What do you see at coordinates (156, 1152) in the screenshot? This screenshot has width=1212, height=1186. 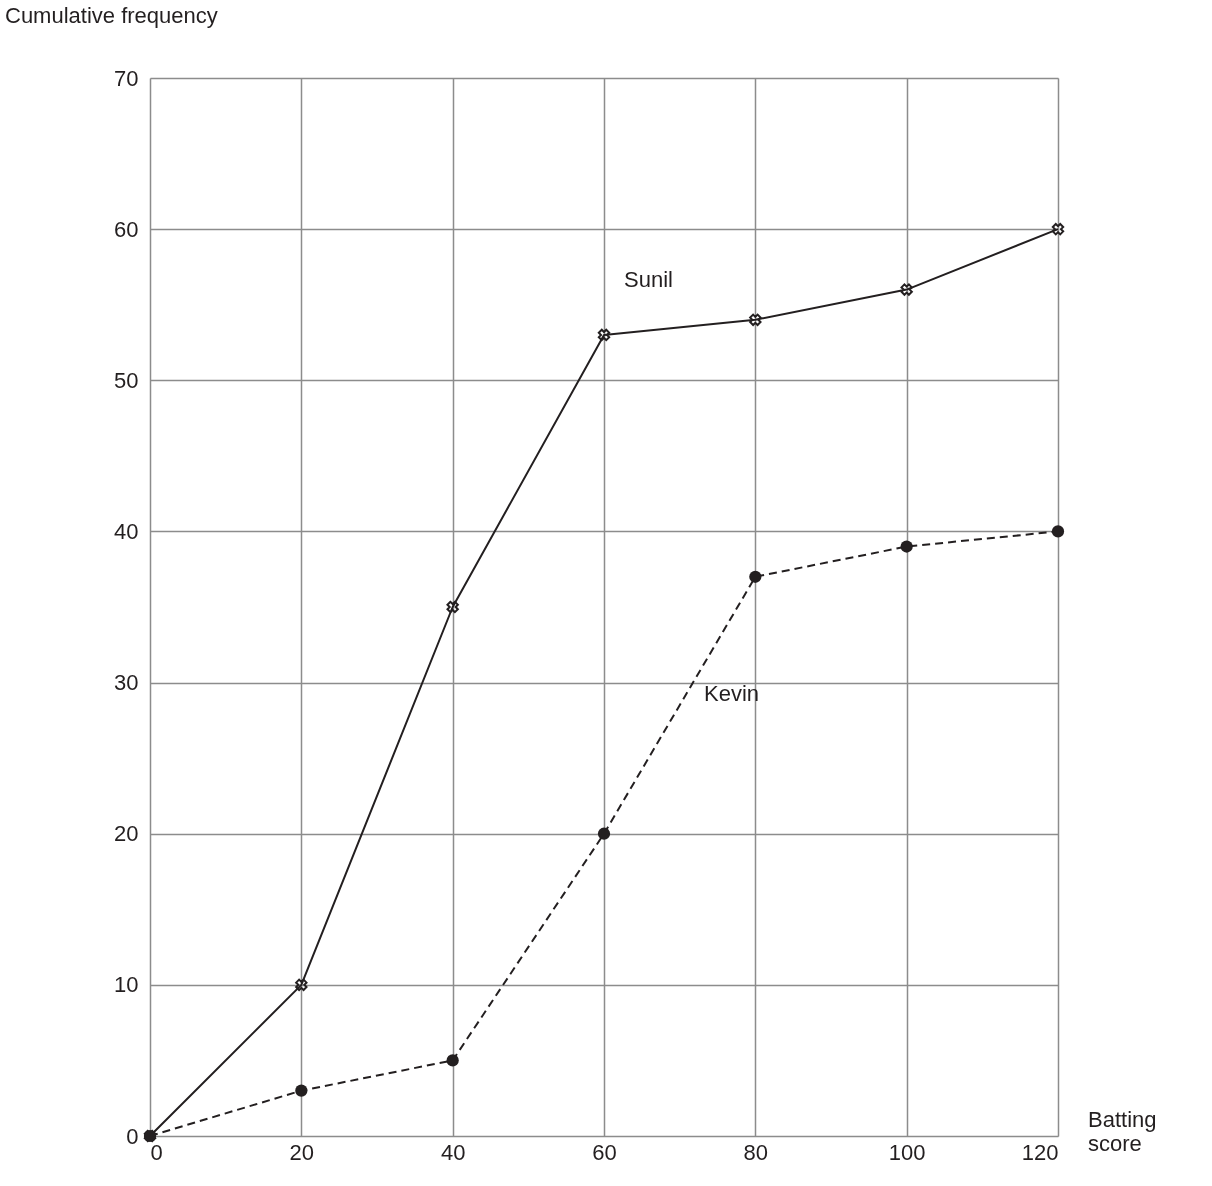 I see `x-tick-label: 0` at bounding box center [156, 1152].